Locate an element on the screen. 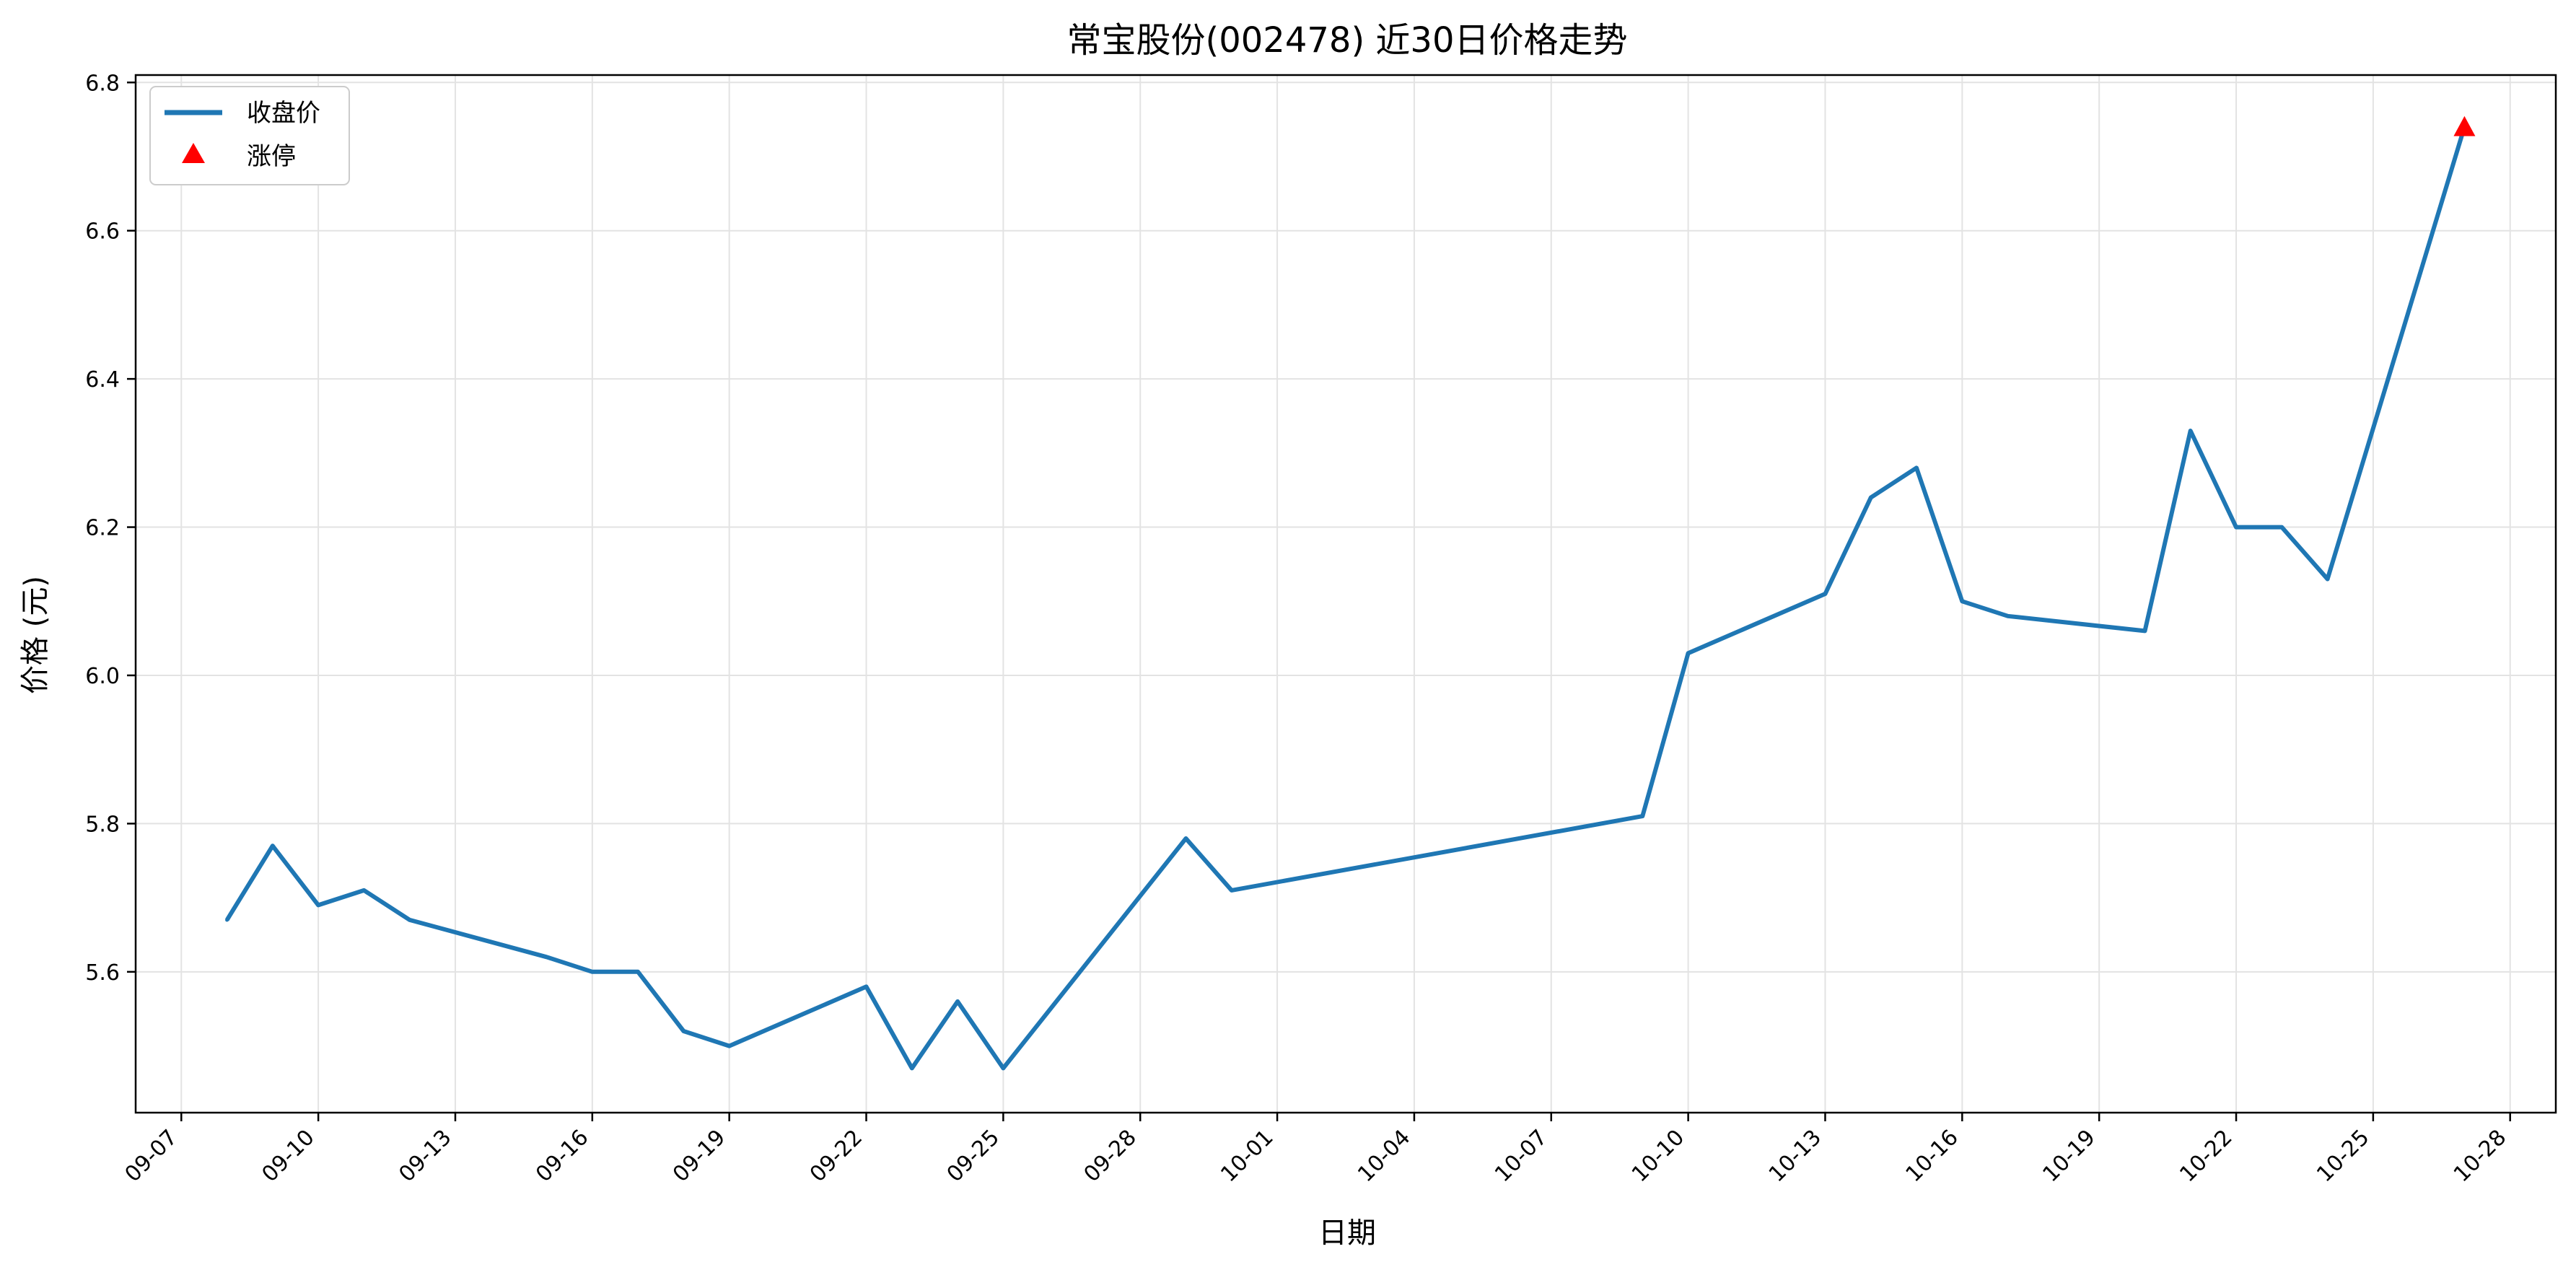 The height and width of the screenshot is (1275, 2576). x-axis-title: 日期 is located at coordinates (1347, 1233).